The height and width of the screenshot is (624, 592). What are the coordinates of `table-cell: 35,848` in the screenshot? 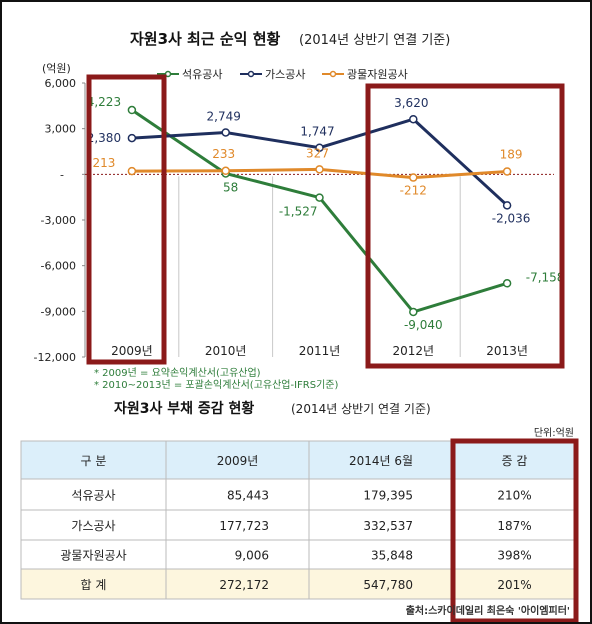 It's located at (392, 556).